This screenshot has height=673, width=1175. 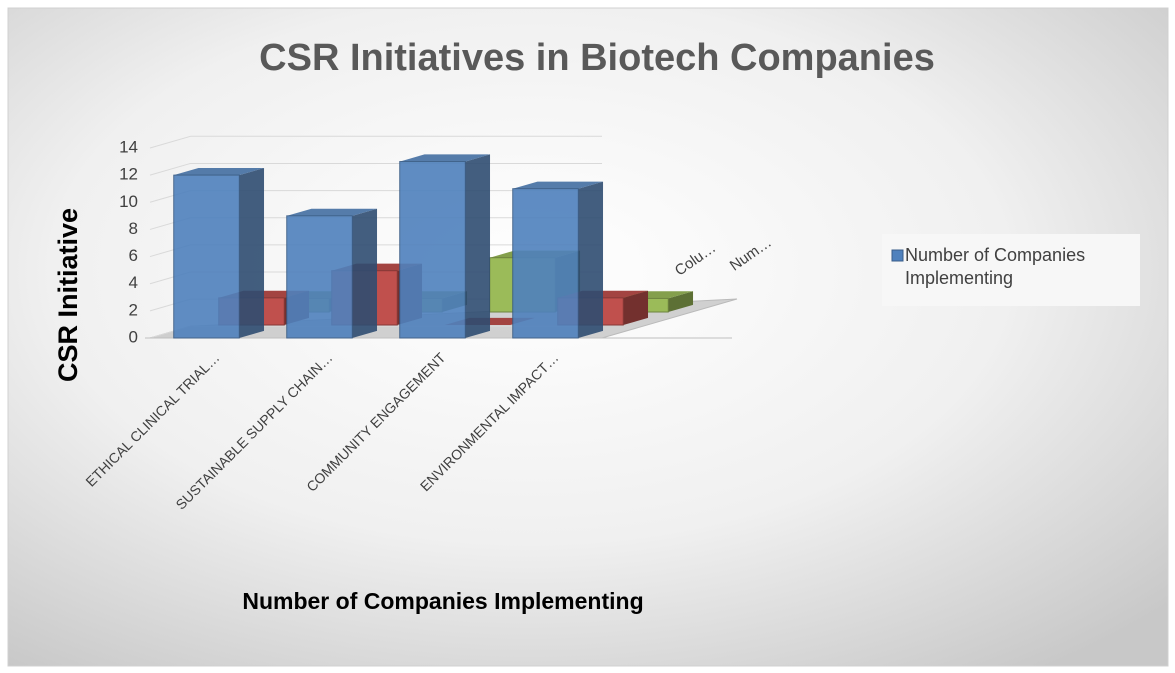 What do you see at coordinates (128, 146) in the screenshot?
I see `y-tick-label: 14` at bounding box center [128, 146].